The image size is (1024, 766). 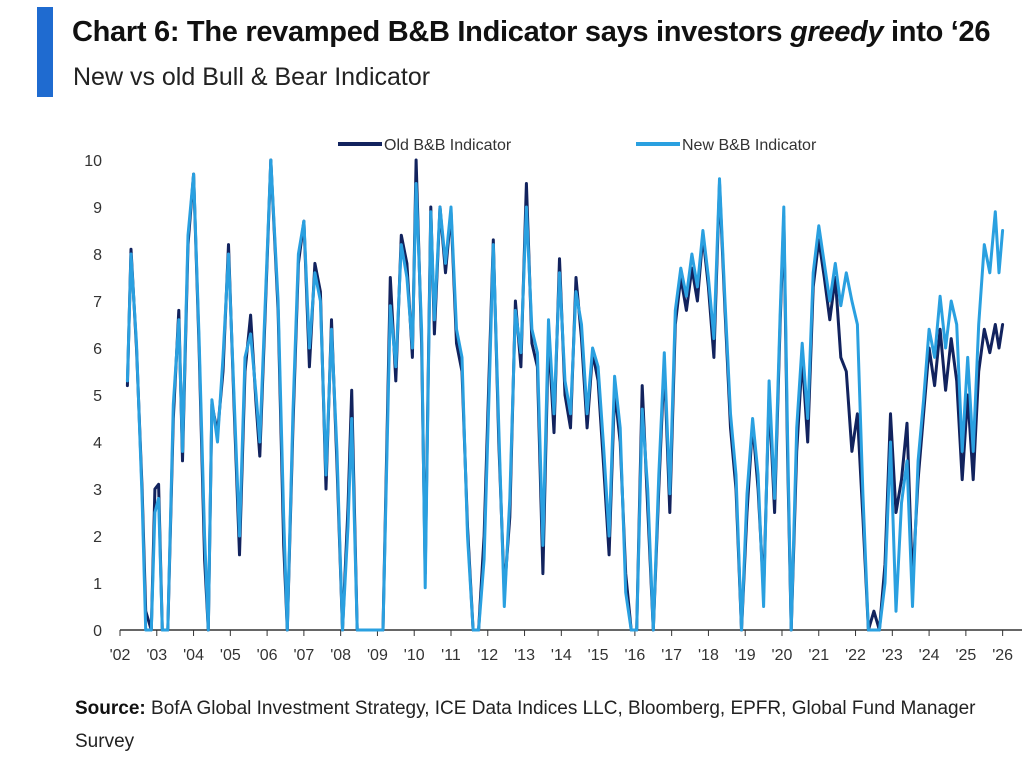 I want to click on x-tick-label: '25, so click(x=965, y=655).